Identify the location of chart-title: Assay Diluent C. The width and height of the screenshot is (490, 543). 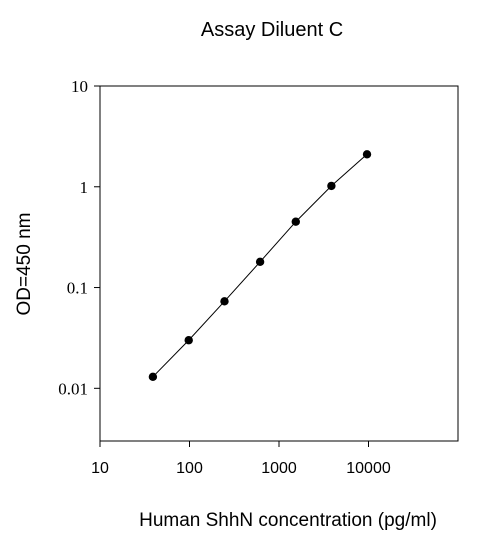
(272, 30).